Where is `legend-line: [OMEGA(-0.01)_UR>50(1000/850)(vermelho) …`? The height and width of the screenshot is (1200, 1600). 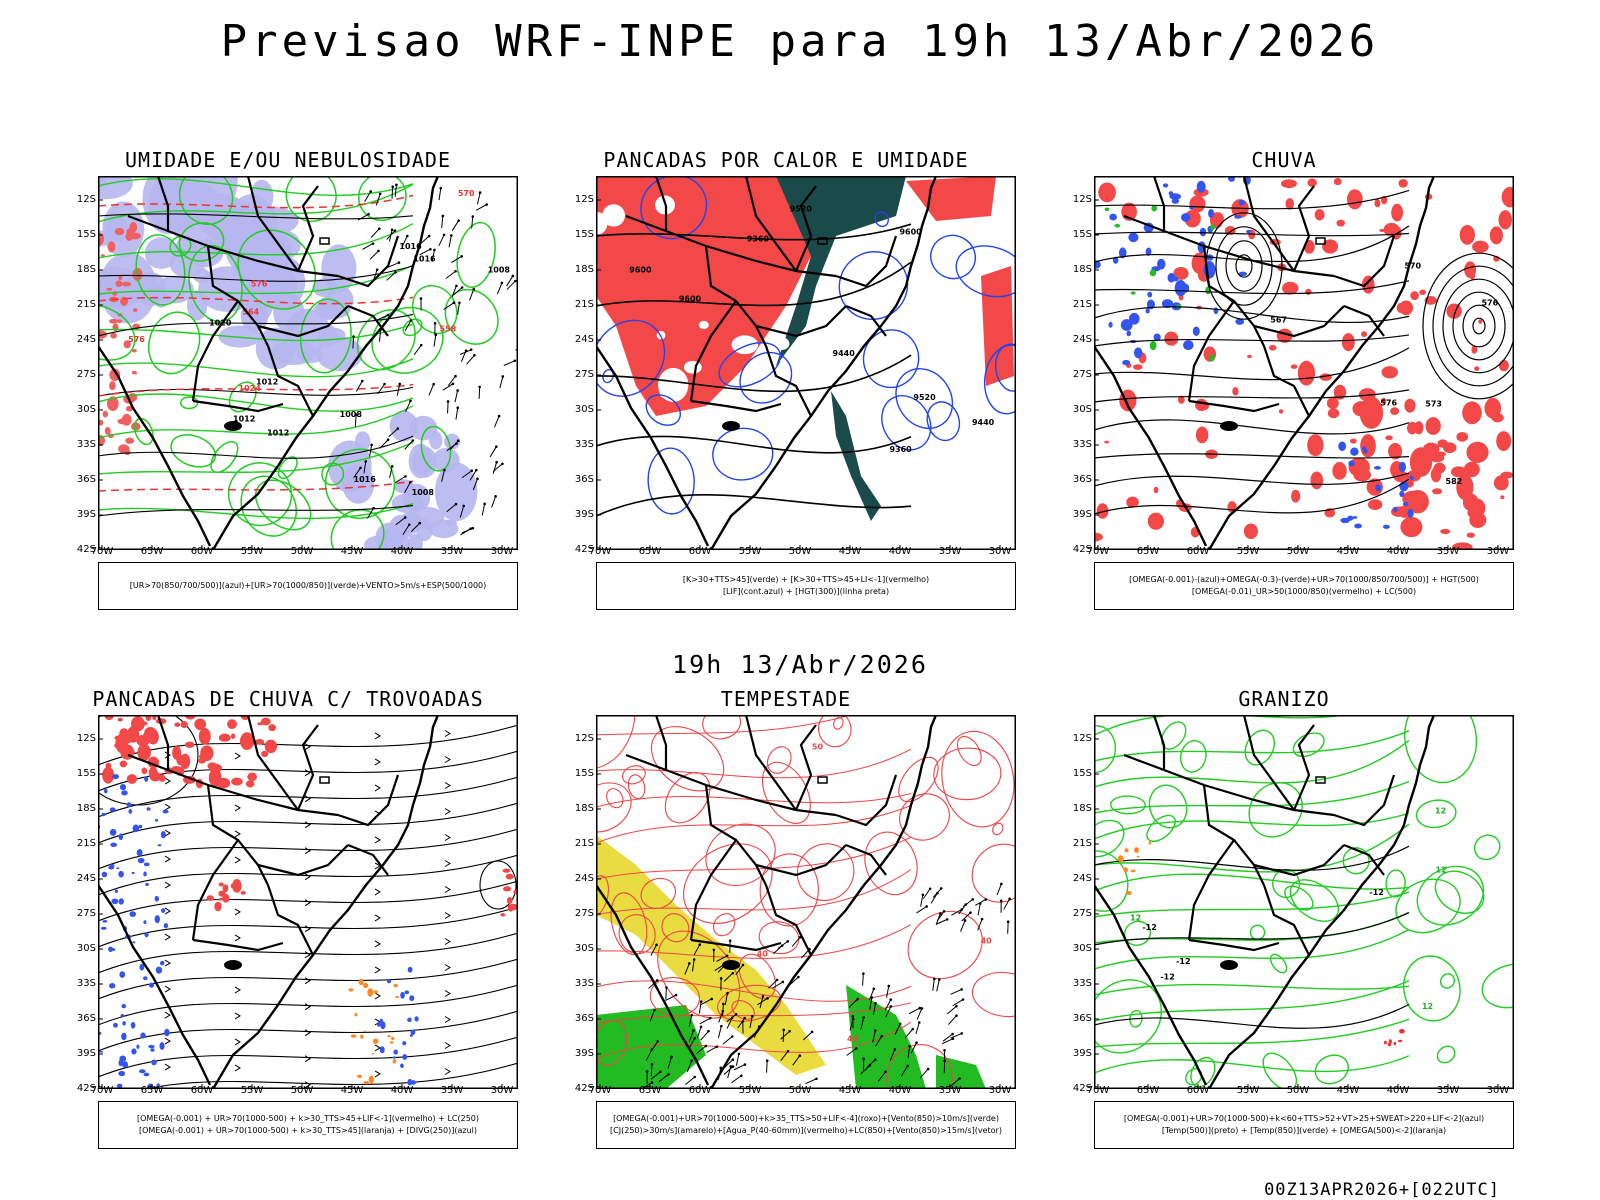
legend-line: [OMEGA(-0.01)_UR>50(1000/850)(vermelho) … is located at coordinates (1304, 591).